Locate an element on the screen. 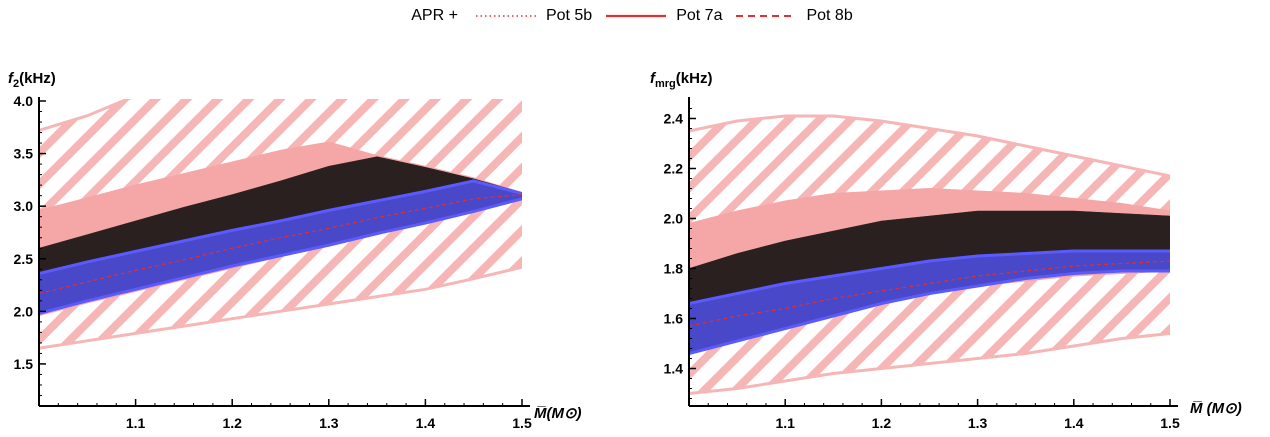  legend-swatch-dashed is located at coordinates (766, 16).